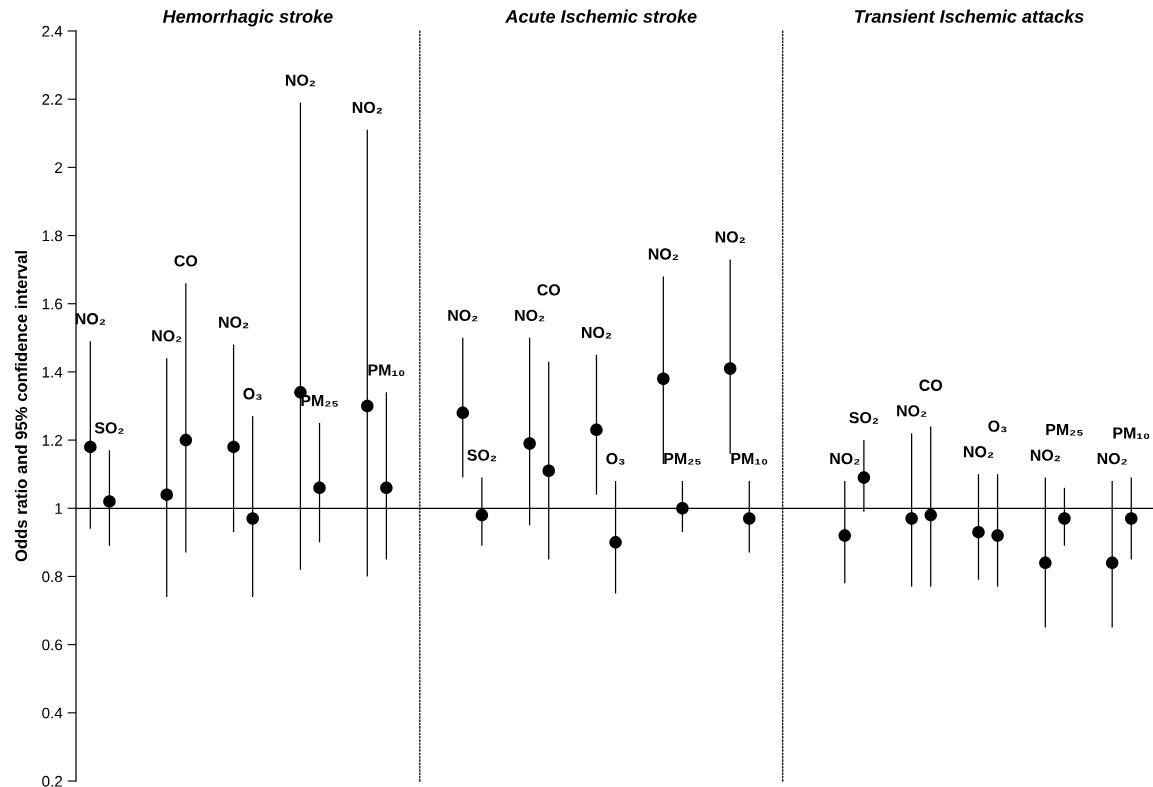  What do you see at coordinates (969, 16) in the screenshot?
I see `chart-title: Transient Ischemic attacks` at bounding box center [969, 16].